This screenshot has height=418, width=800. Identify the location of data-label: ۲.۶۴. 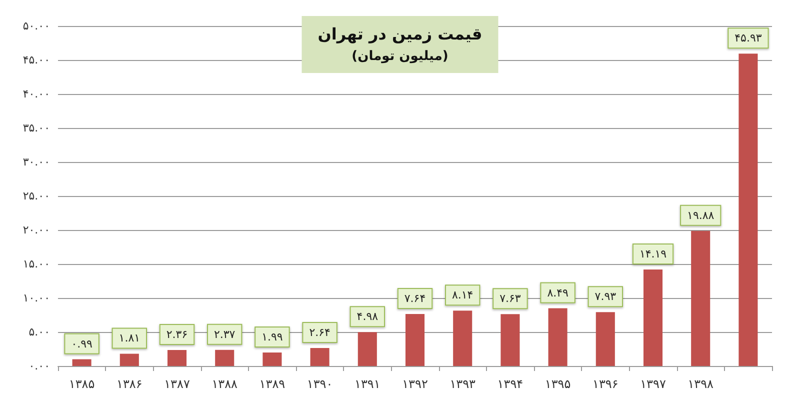
(319, 333).